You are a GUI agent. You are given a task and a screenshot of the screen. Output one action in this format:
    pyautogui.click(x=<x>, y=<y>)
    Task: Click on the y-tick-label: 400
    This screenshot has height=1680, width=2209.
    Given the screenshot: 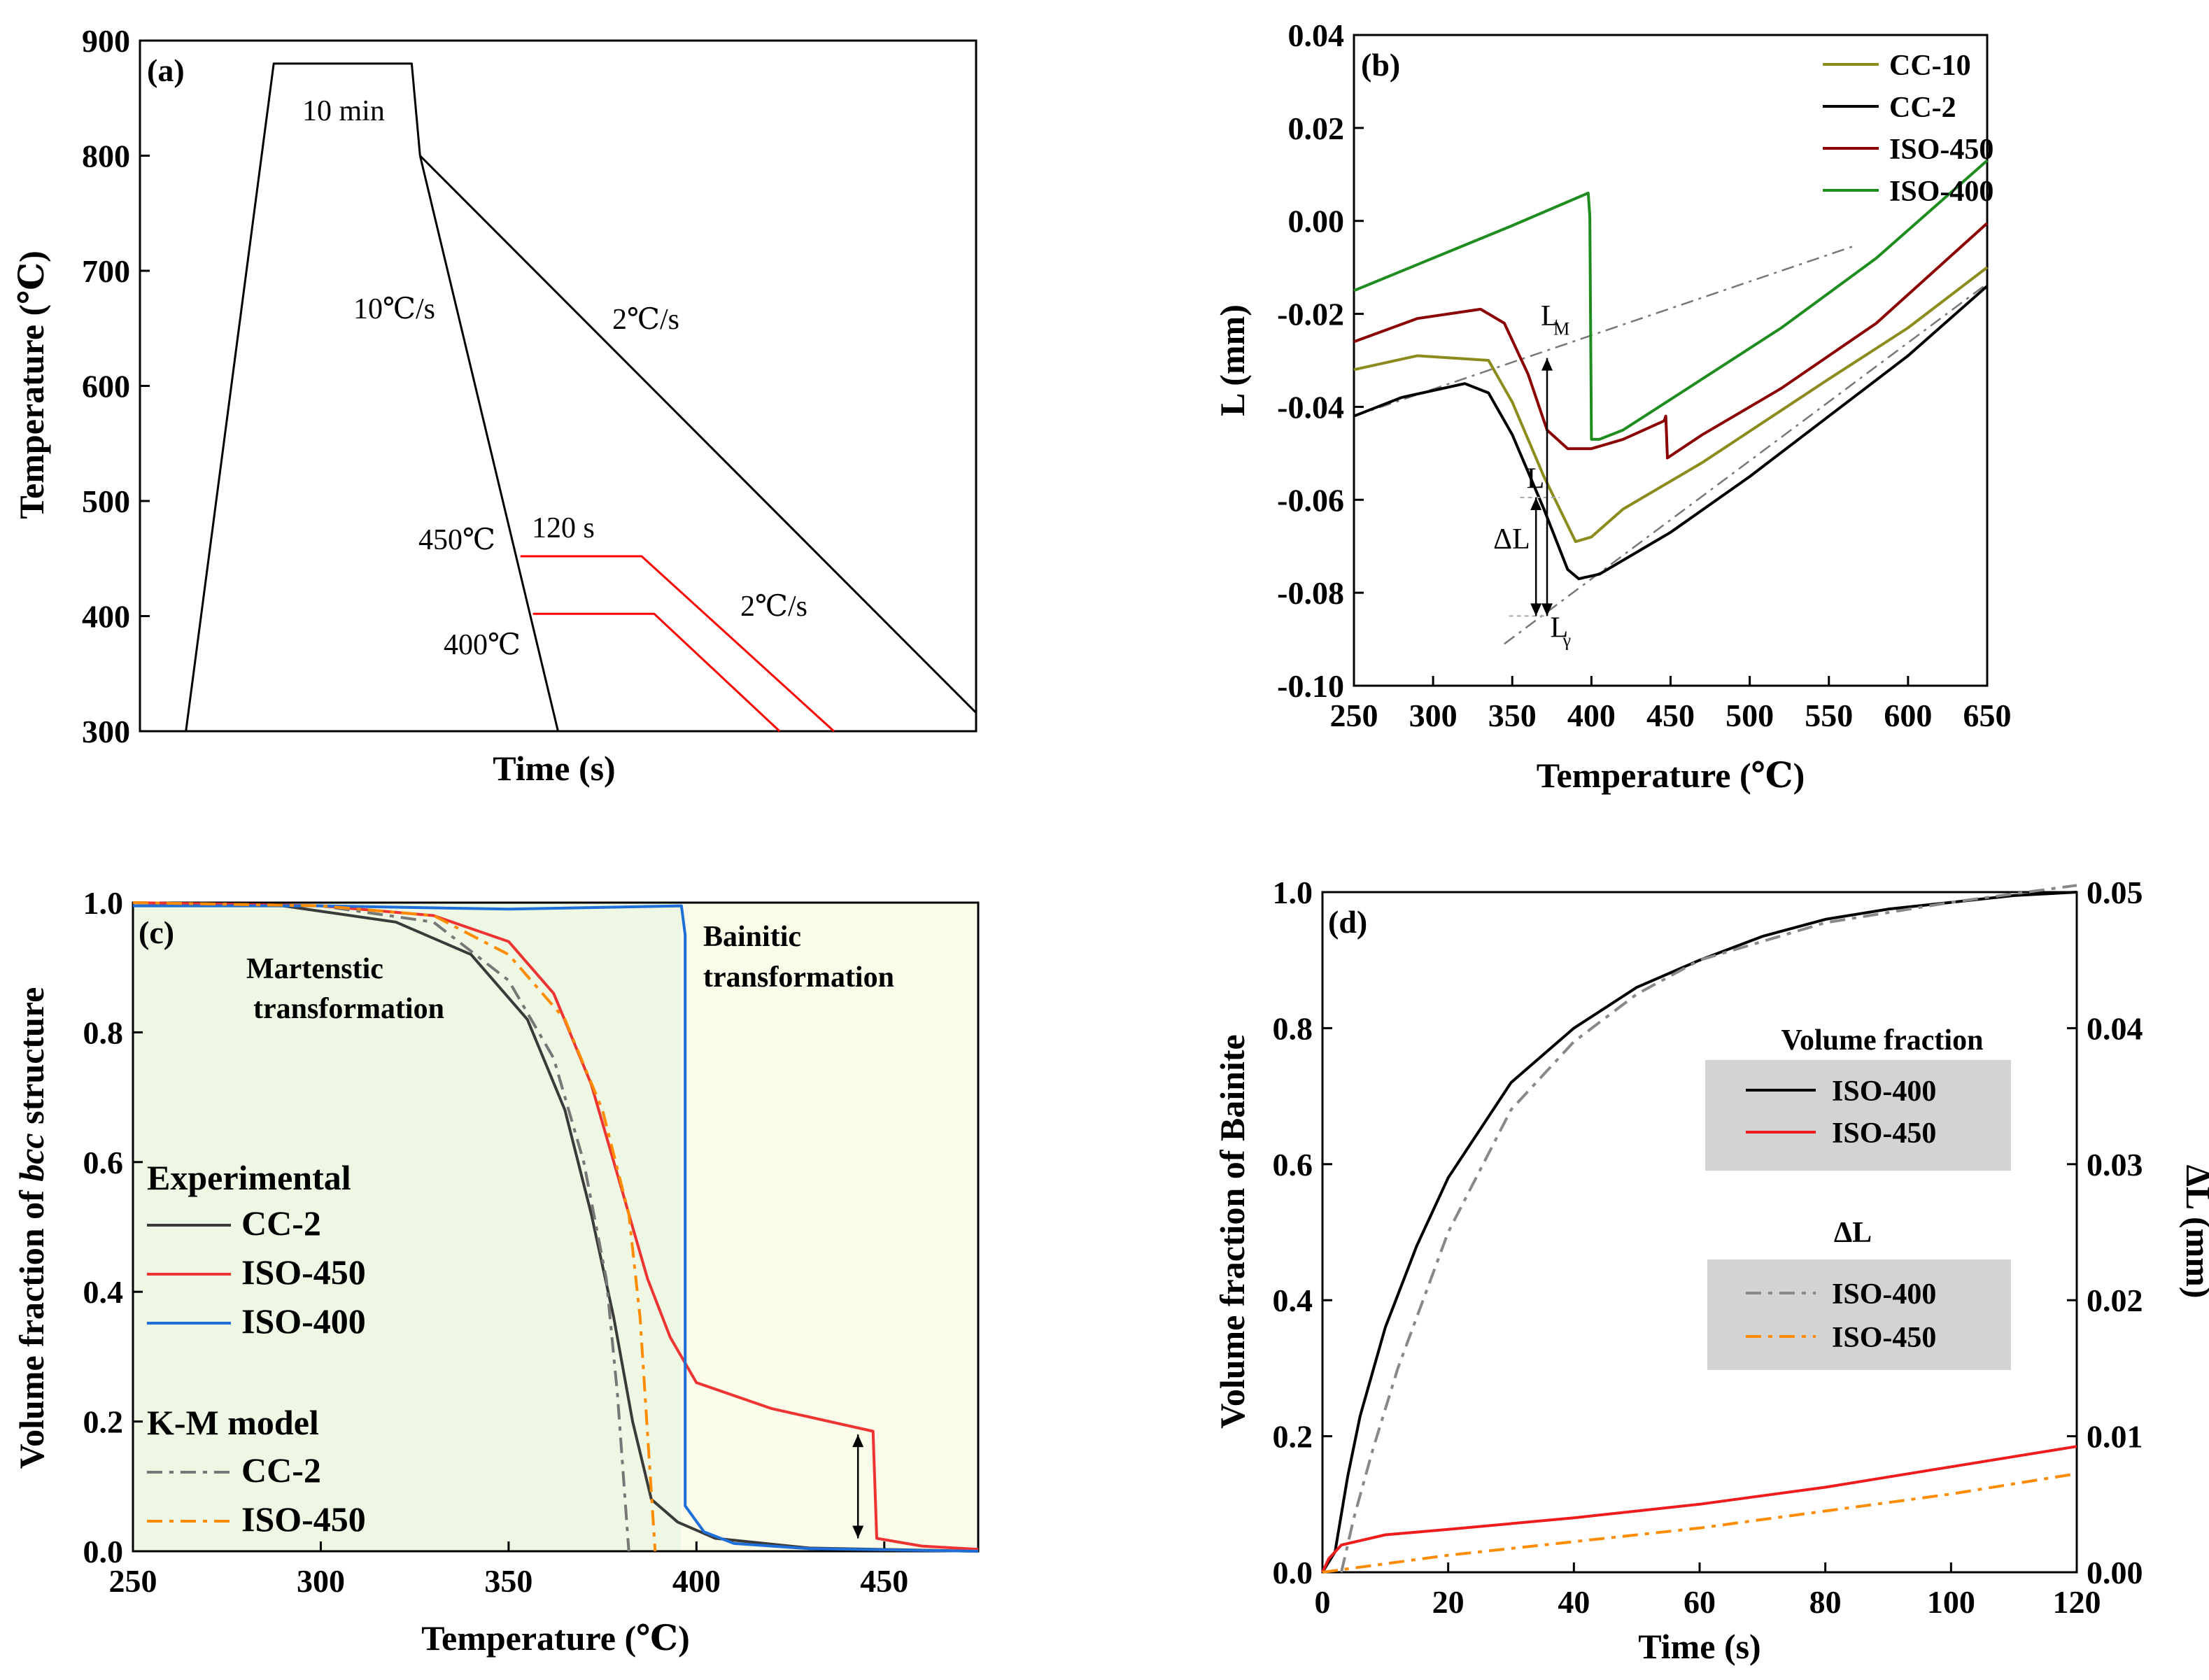 What is the action you would take?
    pyautogui.click(x=106, y=617)
    